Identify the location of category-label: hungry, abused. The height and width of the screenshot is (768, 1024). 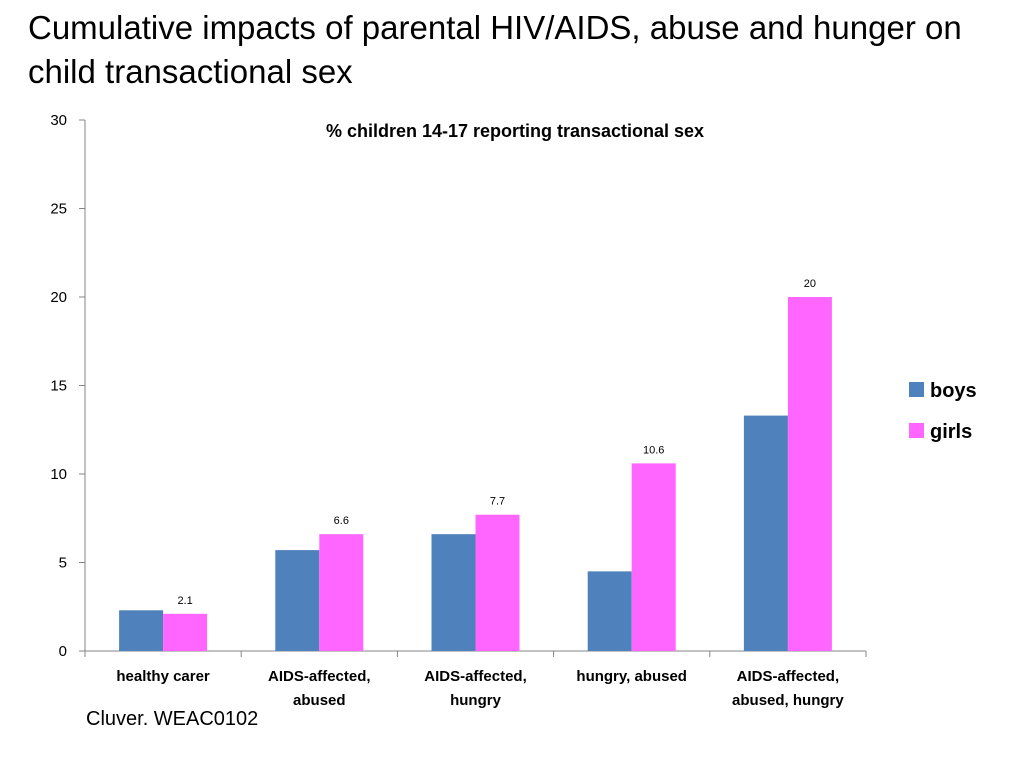
(631, 676).